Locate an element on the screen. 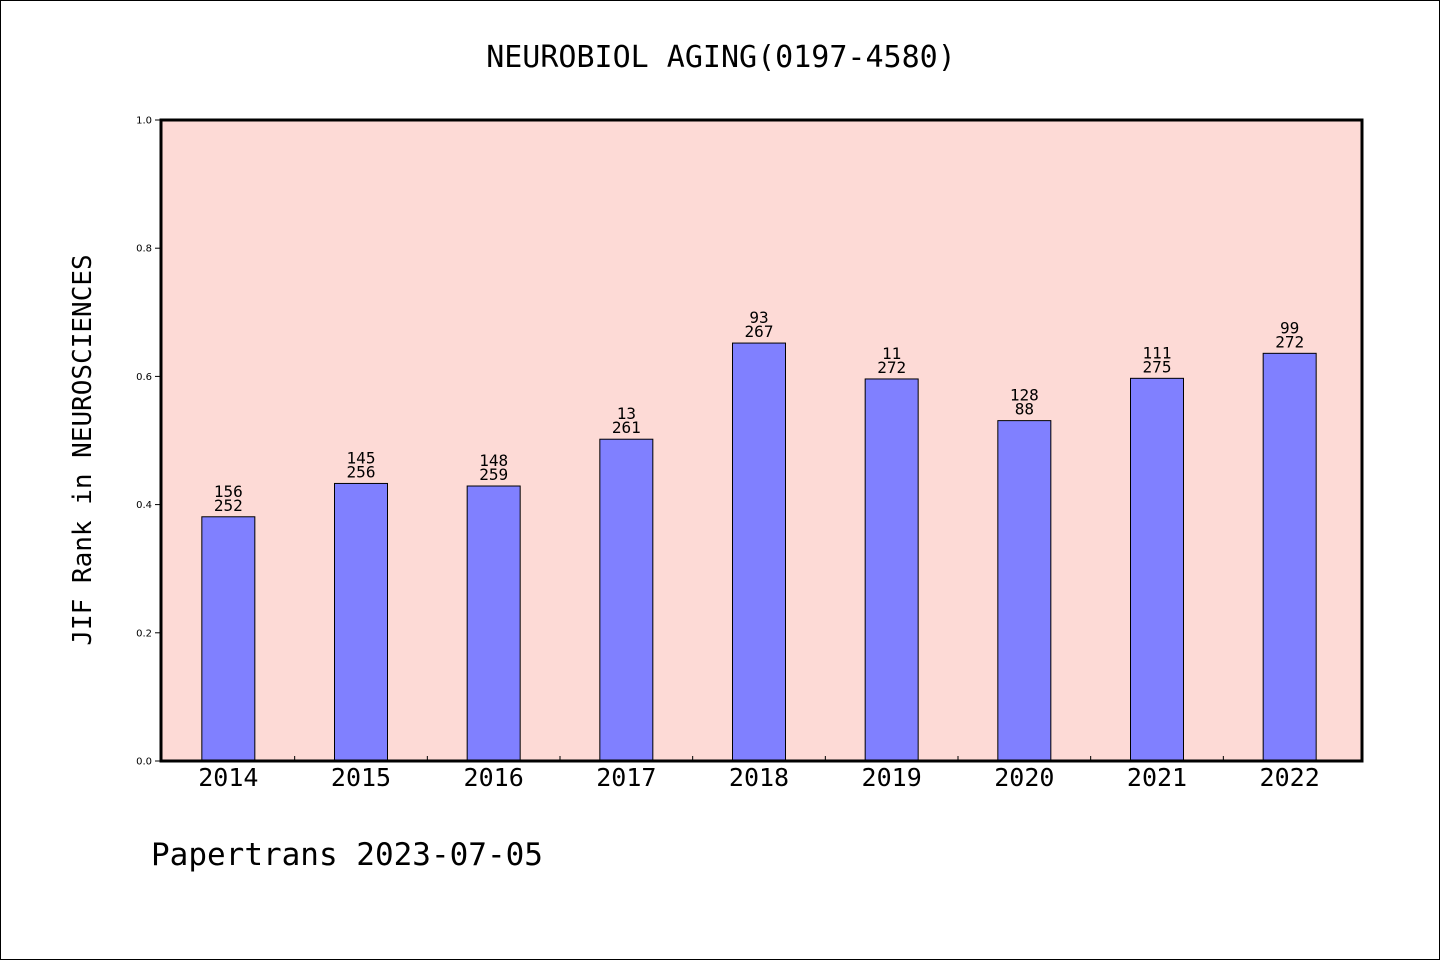  bar-2018 is located at coordinates (759, 552).